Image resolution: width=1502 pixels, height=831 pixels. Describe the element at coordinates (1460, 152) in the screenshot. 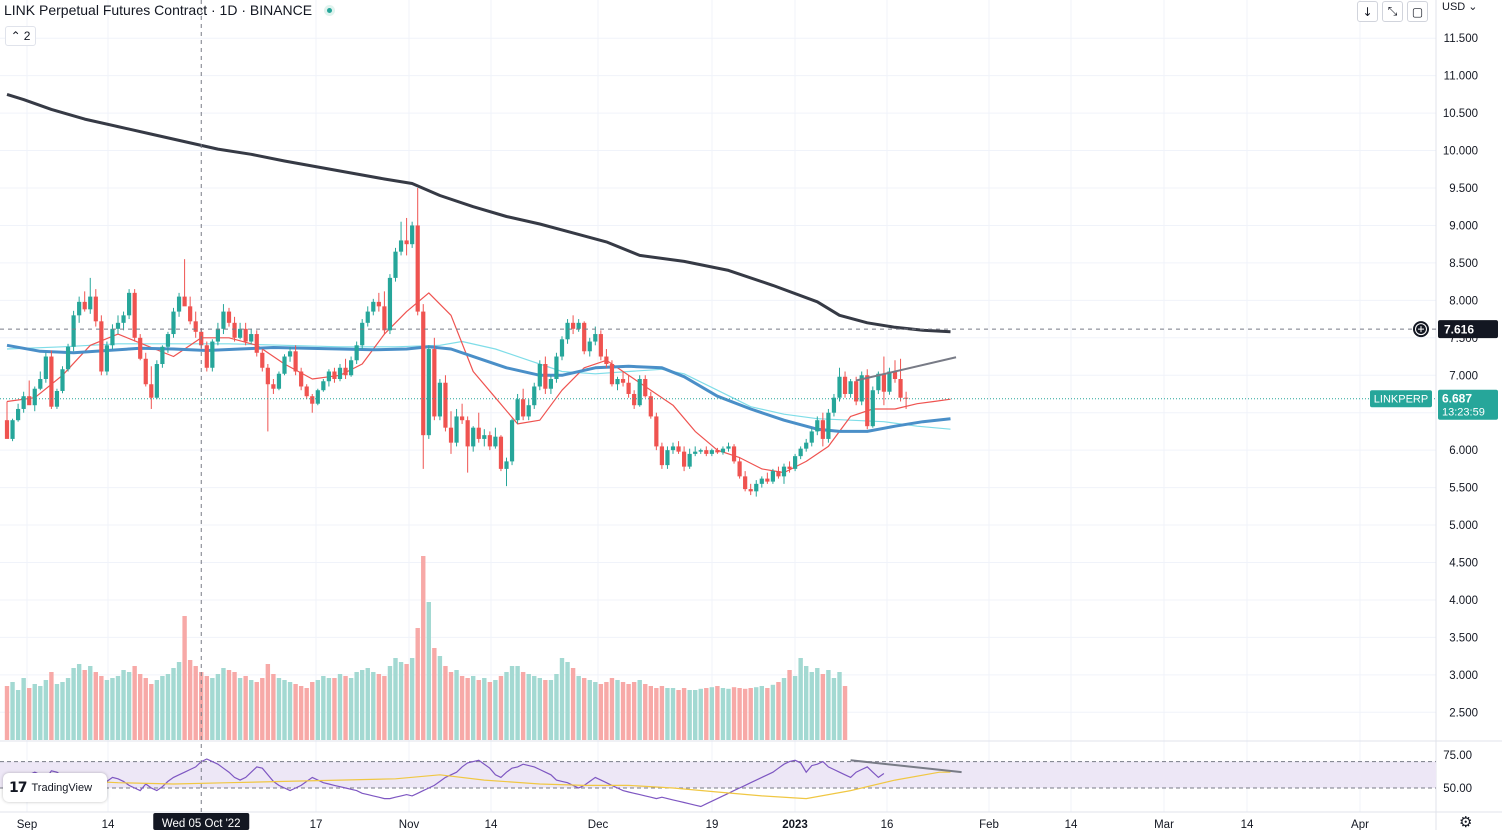

I see `price-tick-label: 10.000` at that location.